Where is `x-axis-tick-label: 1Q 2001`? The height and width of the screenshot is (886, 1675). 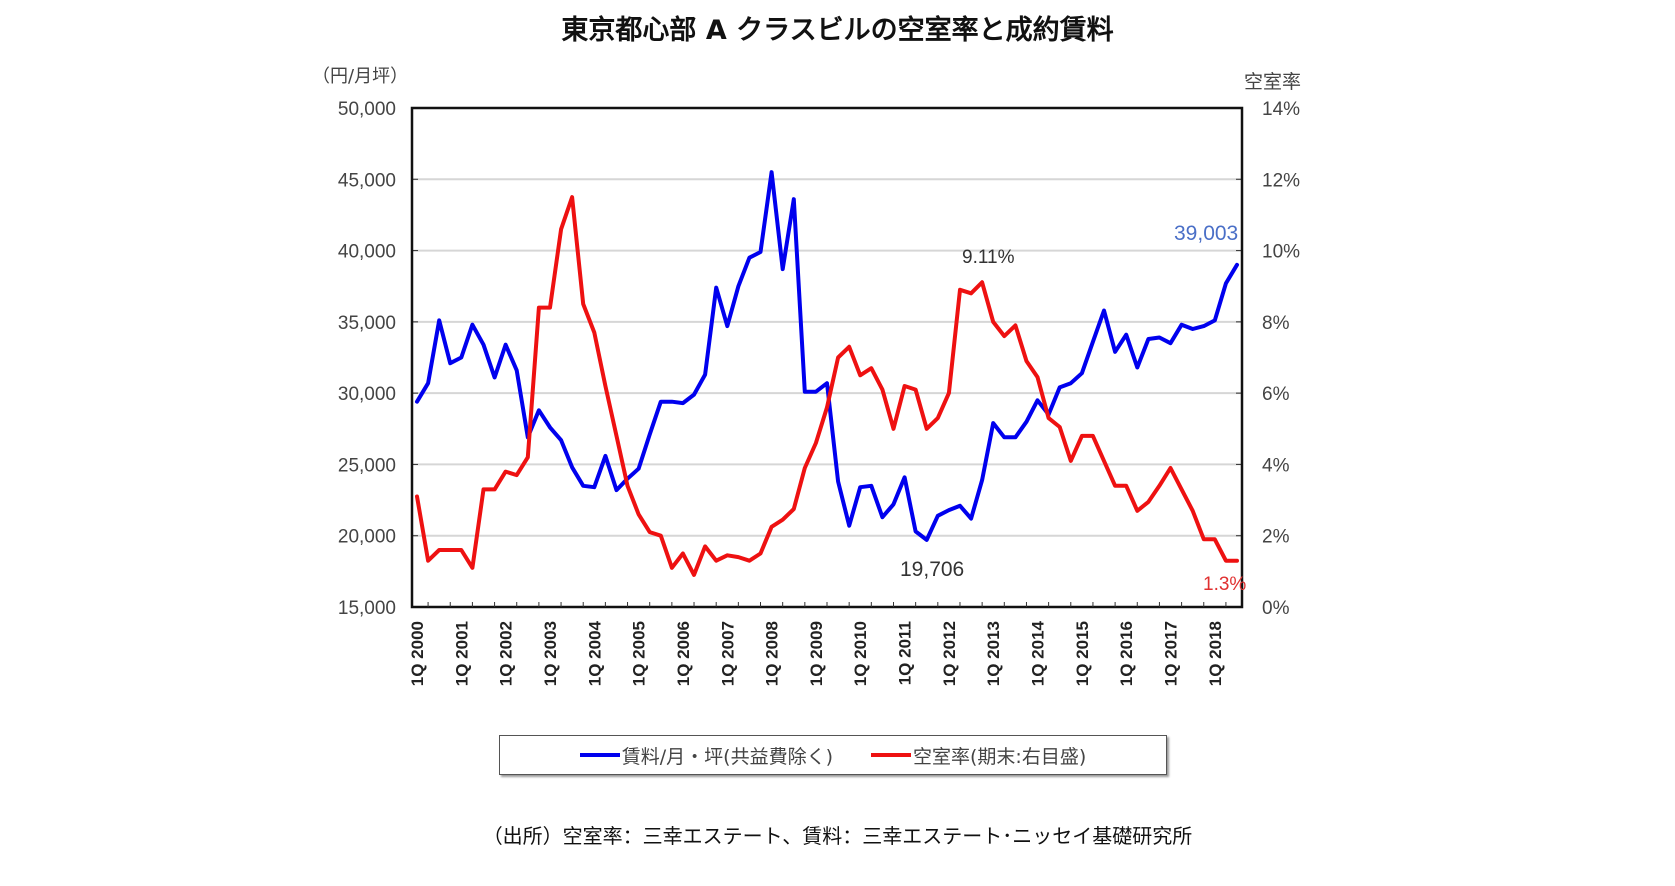 x-axis-tick-label: 1Q 2001 is located at coordinates (461, 653).